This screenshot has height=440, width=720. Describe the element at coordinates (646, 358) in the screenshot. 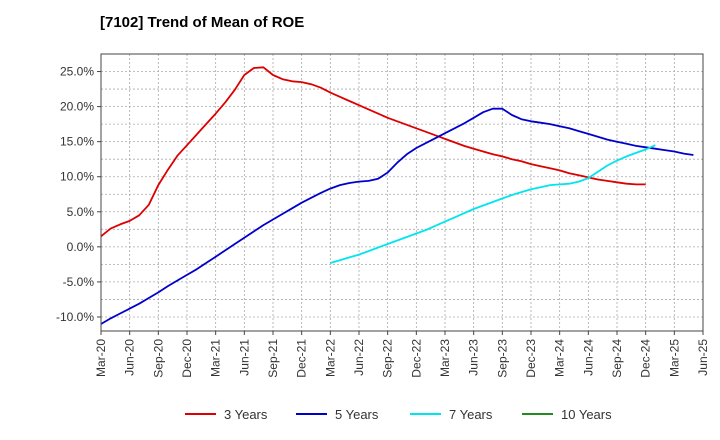

I see `x-tick-label: Dec-24` at that location.